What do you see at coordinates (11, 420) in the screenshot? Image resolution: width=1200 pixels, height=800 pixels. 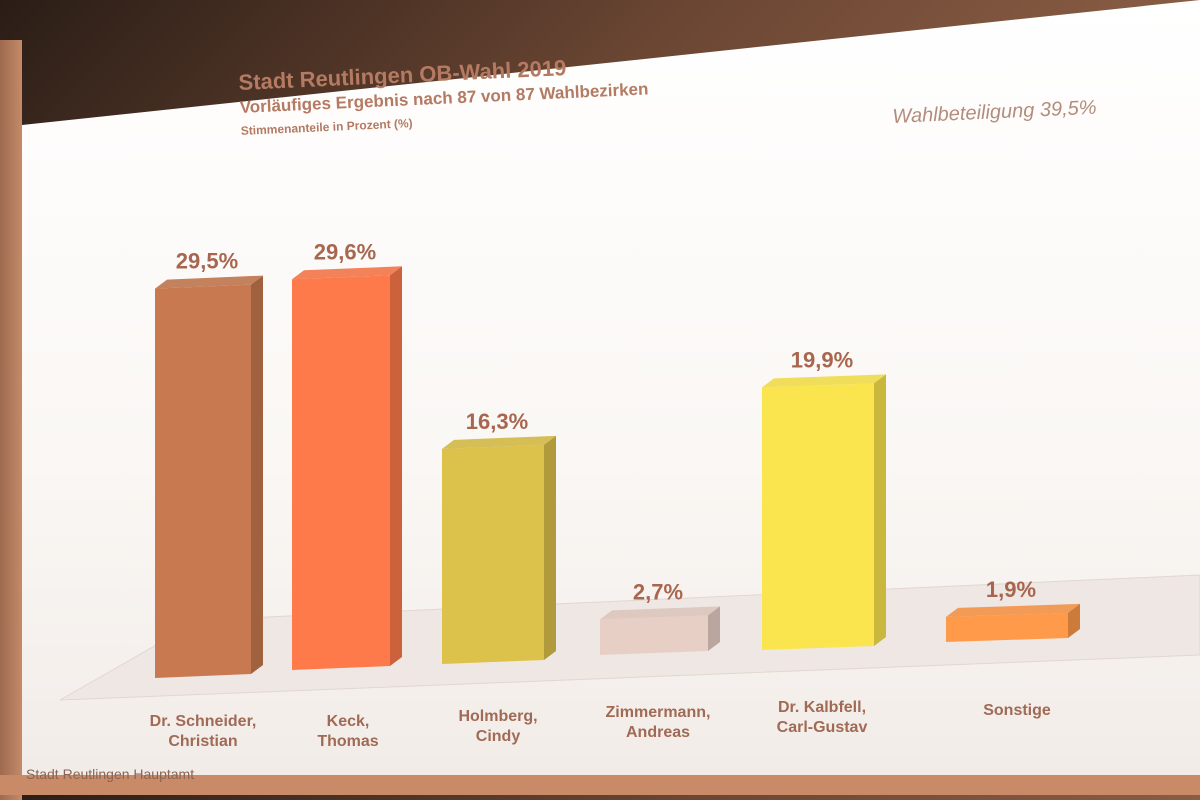 I see `screen-frame-left` at bounding box center [11, 420].